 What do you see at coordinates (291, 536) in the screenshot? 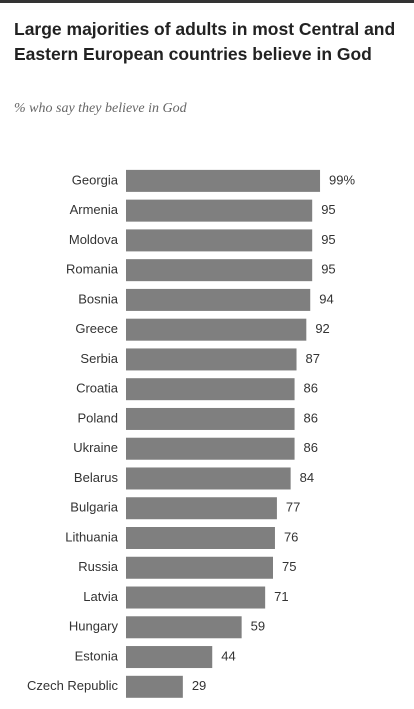
I see `value-label: 76` at bounding box center [291, 536].